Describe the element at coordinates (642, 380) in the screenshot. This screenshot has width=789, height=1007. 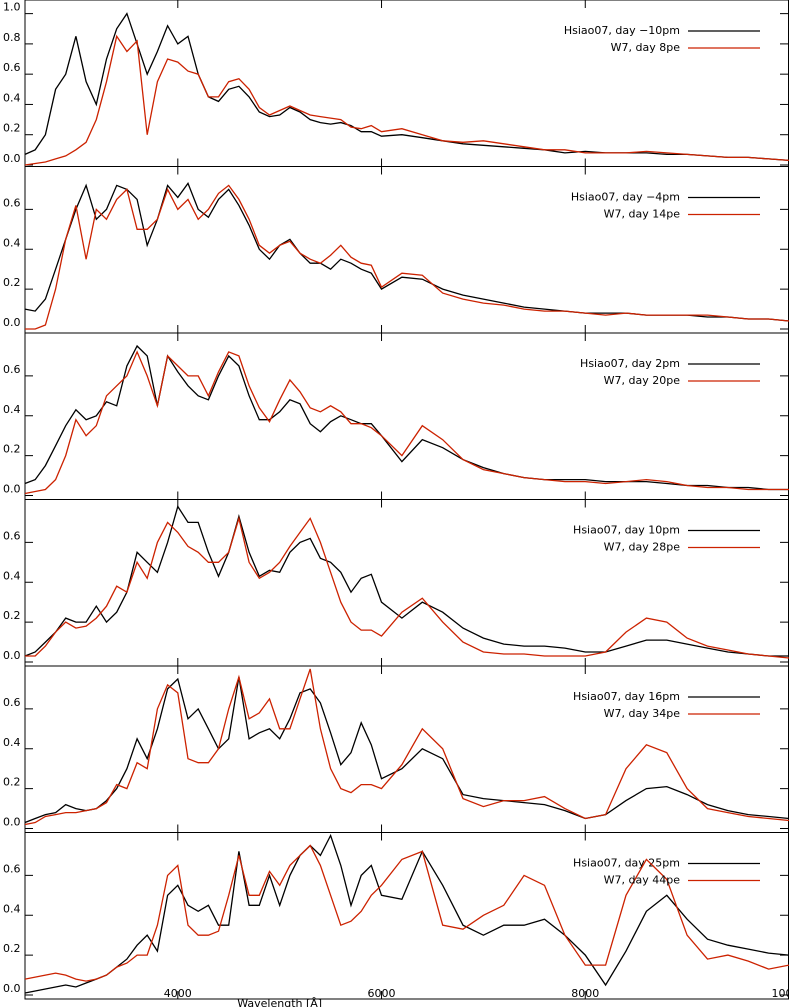
I see `legend-label: W7, day 20pe` at that location.